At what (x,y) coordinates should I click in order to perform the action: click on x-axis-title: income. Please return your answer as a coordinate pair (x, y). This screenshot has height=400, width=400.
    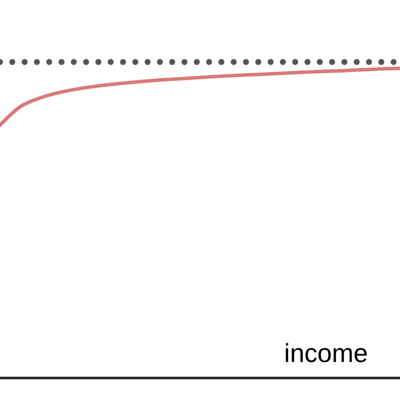
    Looking at the image, I should click on (326, 353).